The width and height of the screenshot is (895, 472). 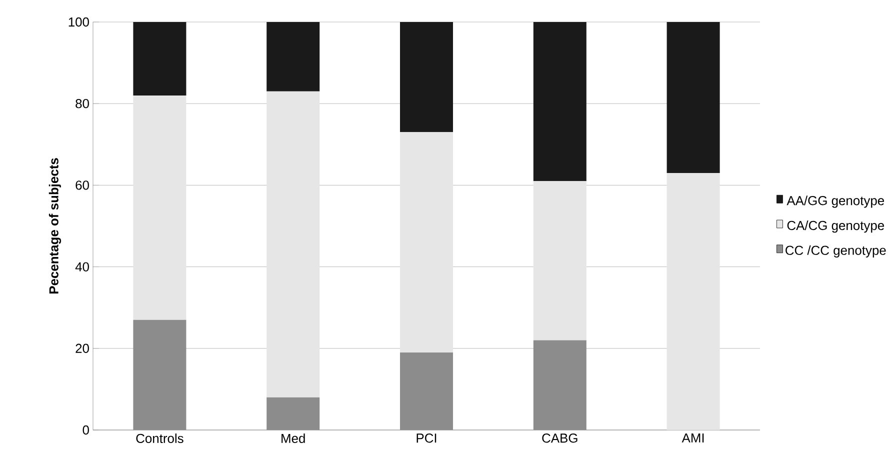 I want to click on y-tick-label: 0, so click(x=85, y=430).